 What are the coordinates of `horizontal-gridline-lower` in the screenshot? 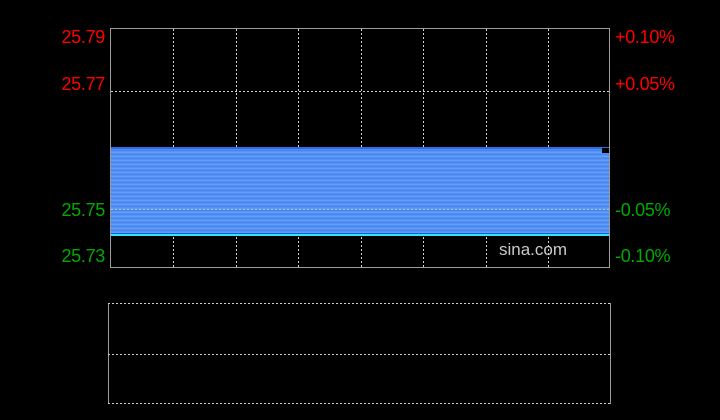 It's located at (360, 209).